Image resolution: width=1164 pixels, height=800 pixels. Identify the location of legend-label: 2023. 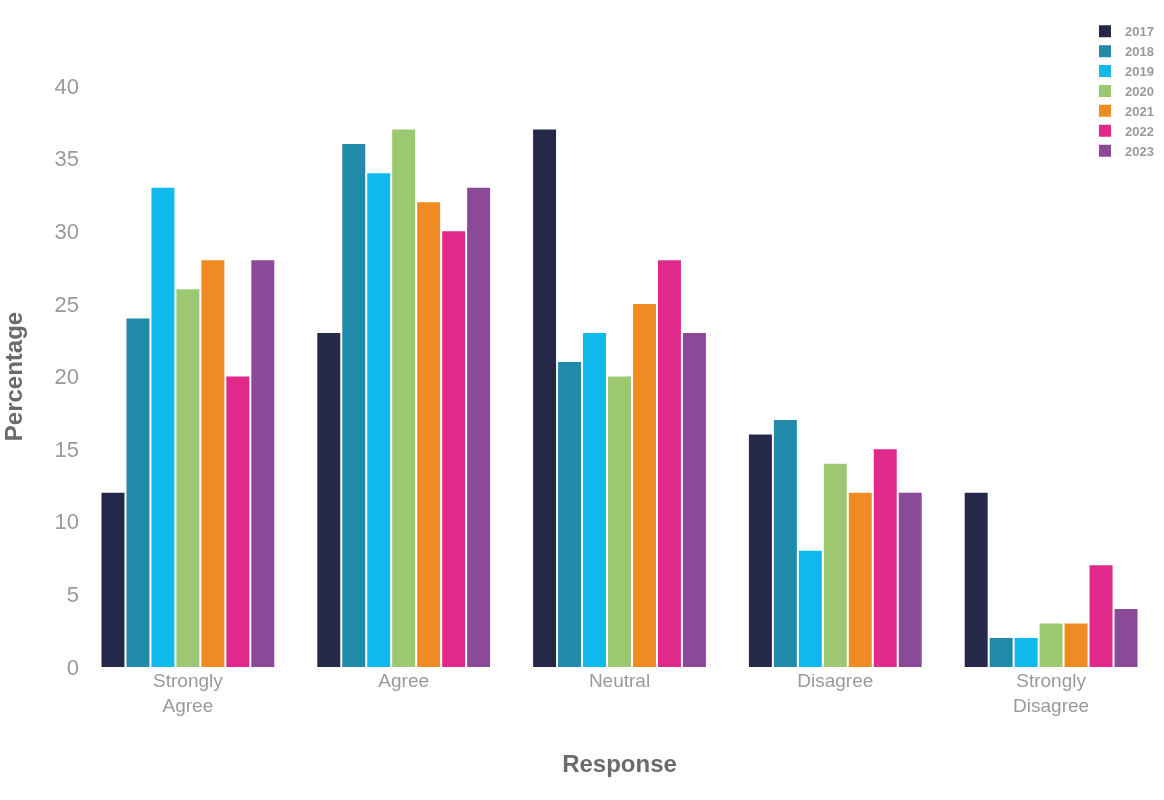
(1139, 151).